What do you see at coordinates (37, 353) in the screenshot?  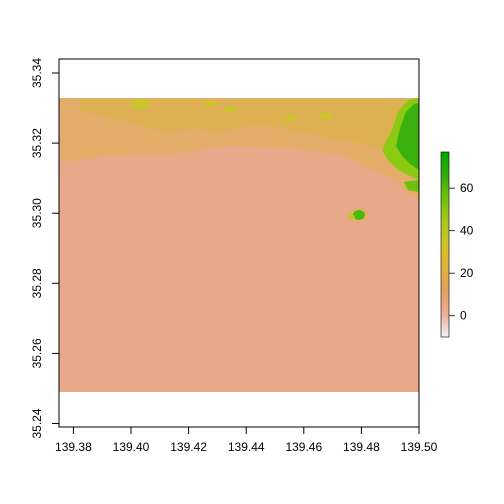 I see `y-tick-label: 35.26` at bounding box center [37, 353].